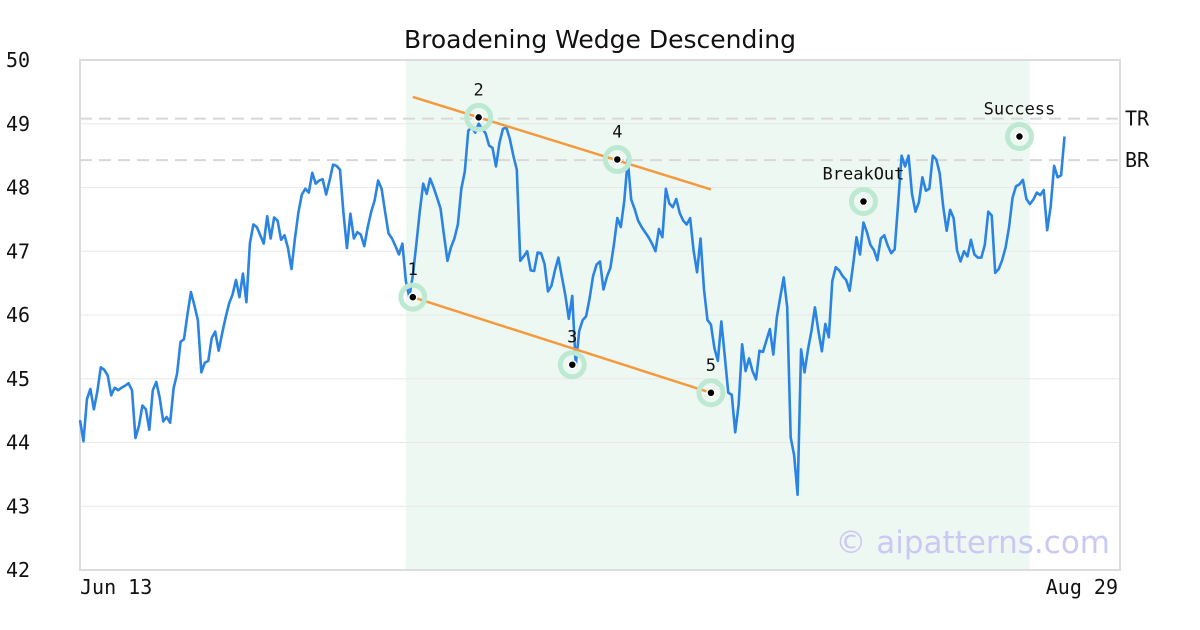 Image resolution: width=1200 pixels, height=630 pixels. Describe the element at coordinates (1082, 587) in the screenshot. I see `x-label-end: Aug 29` at that location.